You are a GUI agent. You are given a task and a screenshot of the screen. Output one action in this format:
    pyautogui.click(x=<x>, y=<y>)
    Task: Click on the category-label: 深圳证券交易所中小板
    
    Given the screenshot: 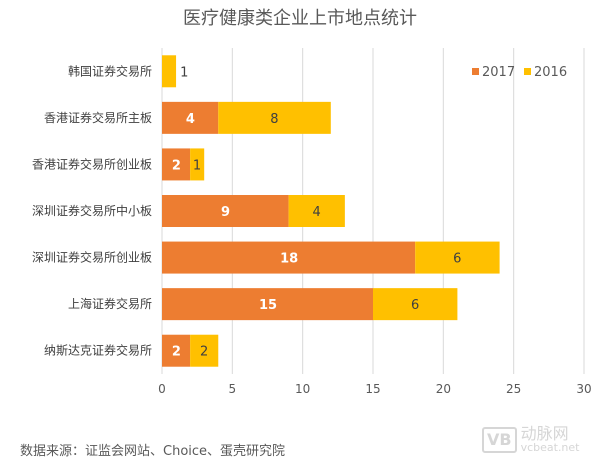 What is the action you would take?
    pyautogui.click(x=92, y=210)
    